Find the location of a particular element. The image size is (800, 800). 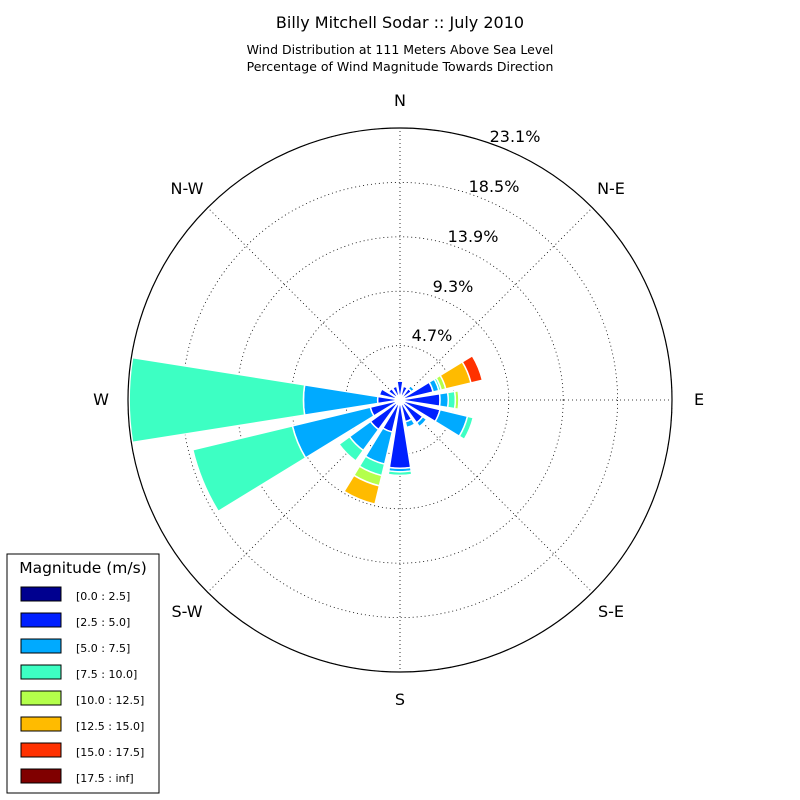

legend-title: Magnitude (m/s) is located at coordinates (83, 568).